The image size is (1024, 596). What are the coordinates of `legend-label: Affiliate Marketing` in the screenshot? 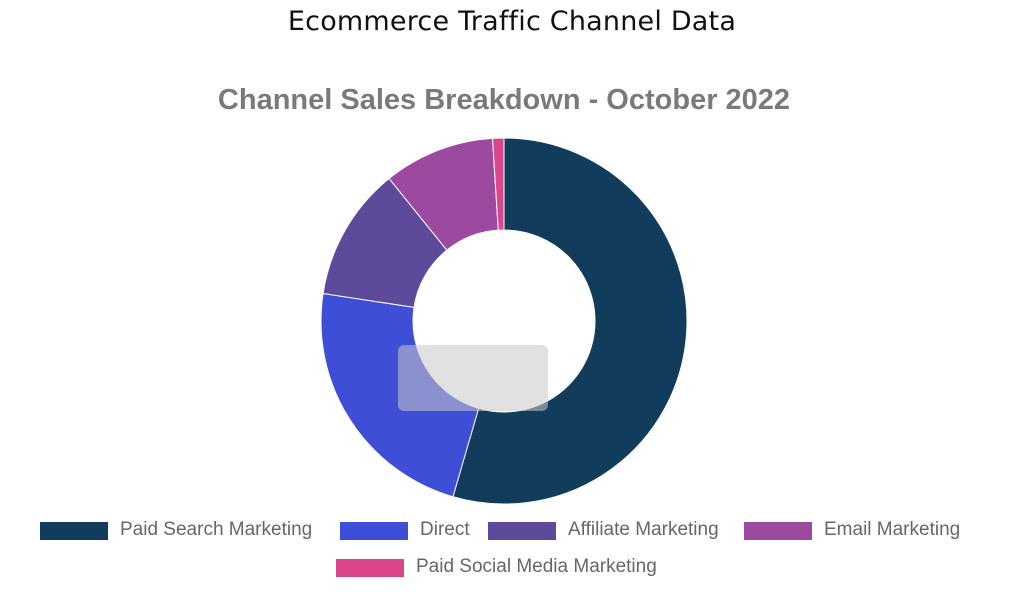 It's located at (643, 529).